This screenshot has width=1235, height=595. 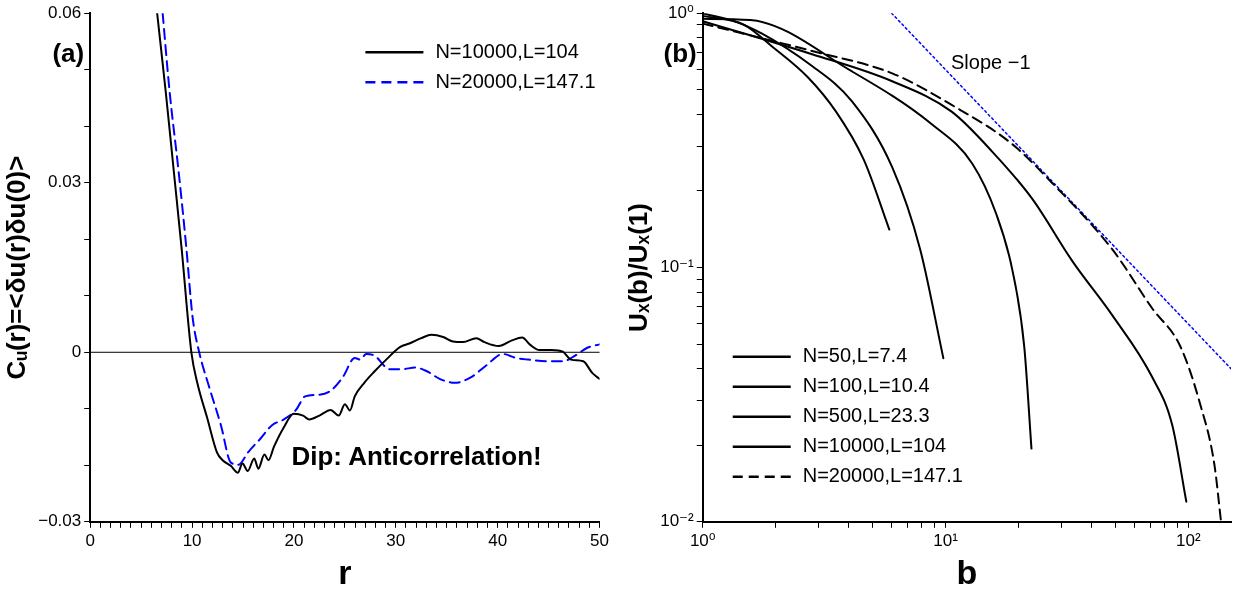 I want to click on x-tick-label: 10², so click(x=1188, y=540).